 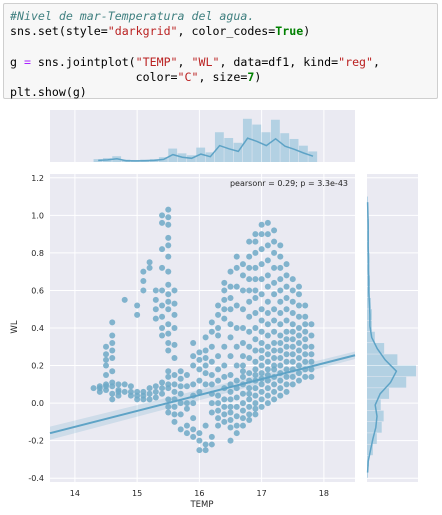 What do you see at coordinates (324, 493) in the screenshot?
I see `x-tick-label: 18` at bounding box center [324, 493].